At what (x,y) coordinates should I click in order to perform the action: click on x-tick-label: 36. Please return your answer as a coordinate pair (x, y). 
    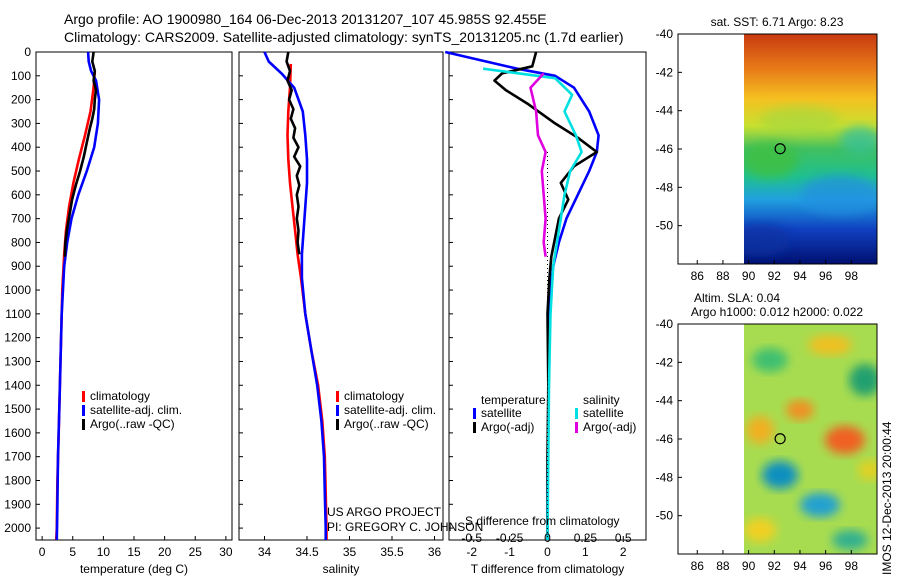
    Looking at the image, I should click on (435, 552).